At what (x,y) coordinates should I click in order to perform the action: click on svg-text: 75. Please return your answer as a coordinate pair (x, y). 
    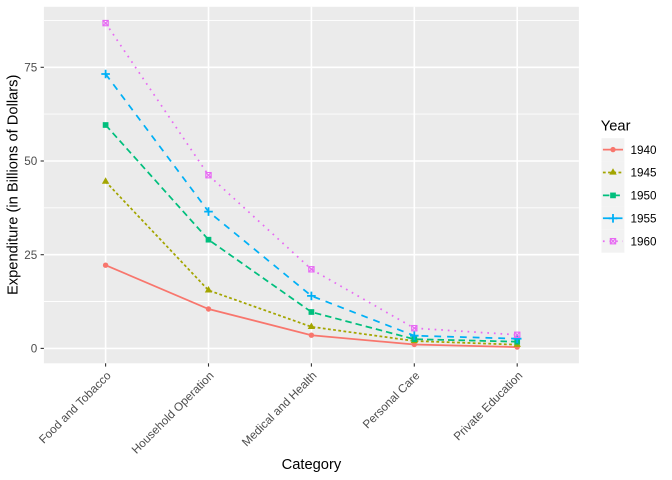
    Looking at the image, I should click on (31, 68).